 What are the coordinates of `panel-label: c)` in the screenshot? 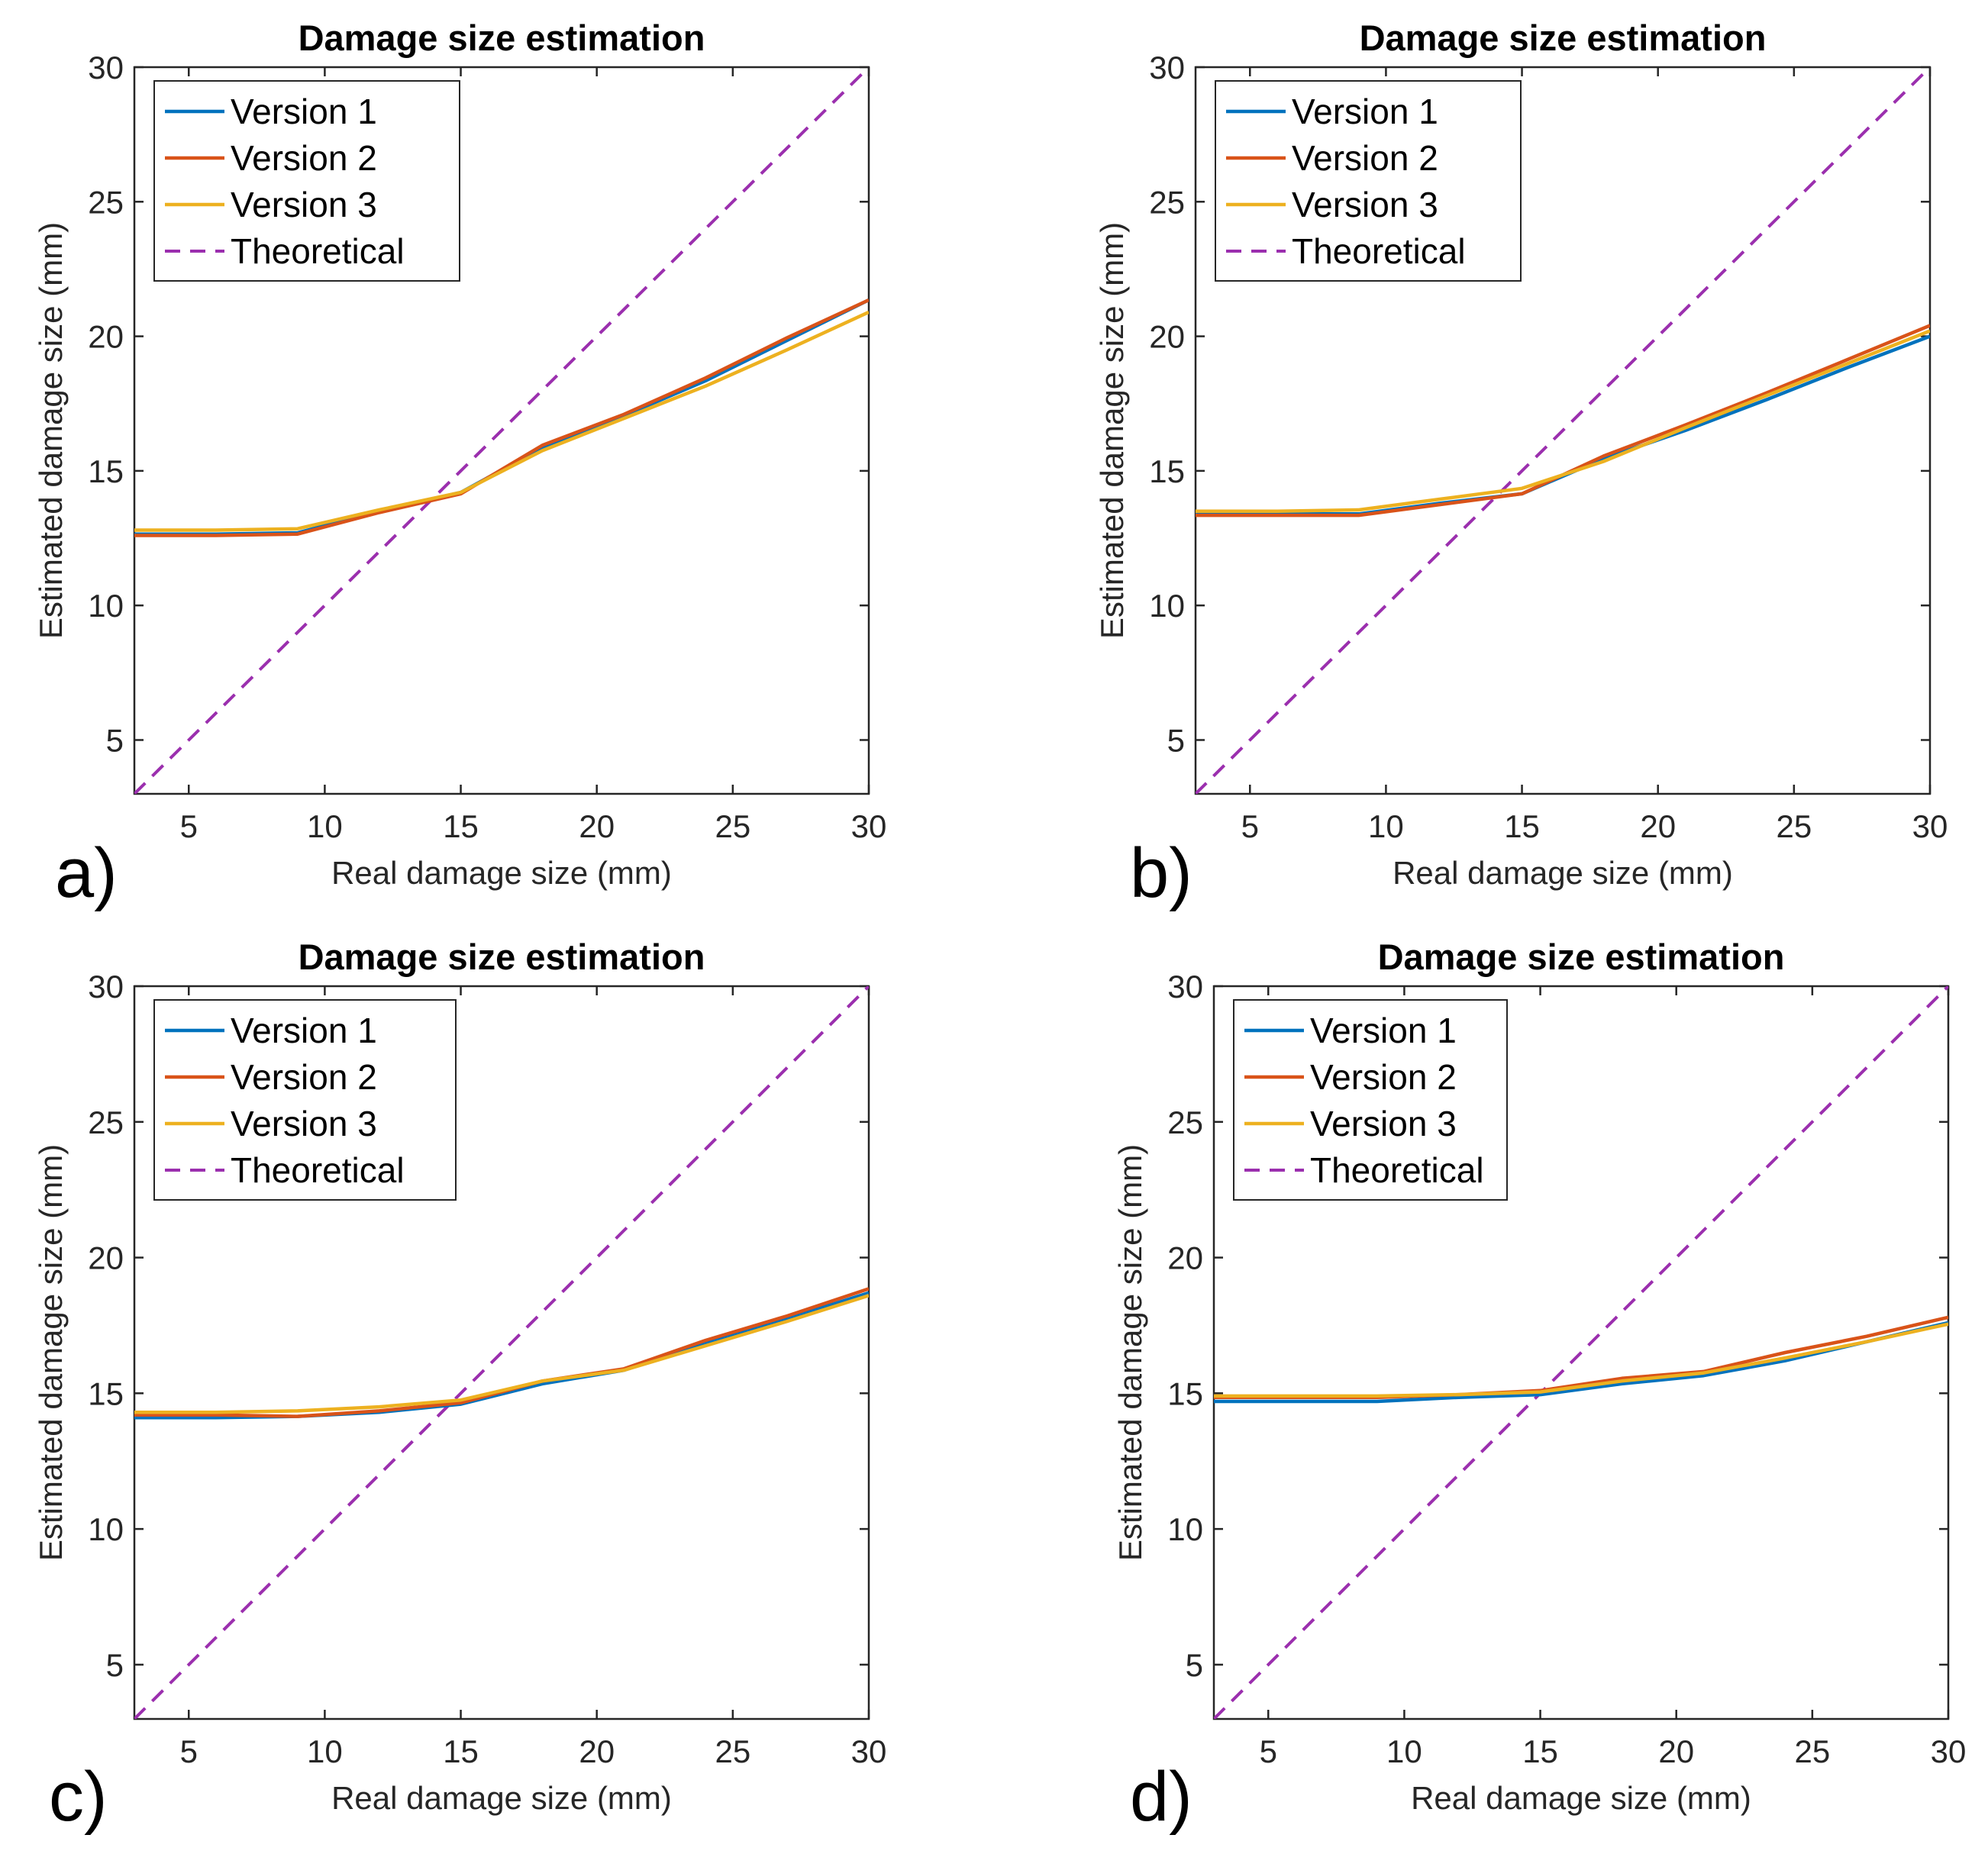 It's located at (78, 1797).